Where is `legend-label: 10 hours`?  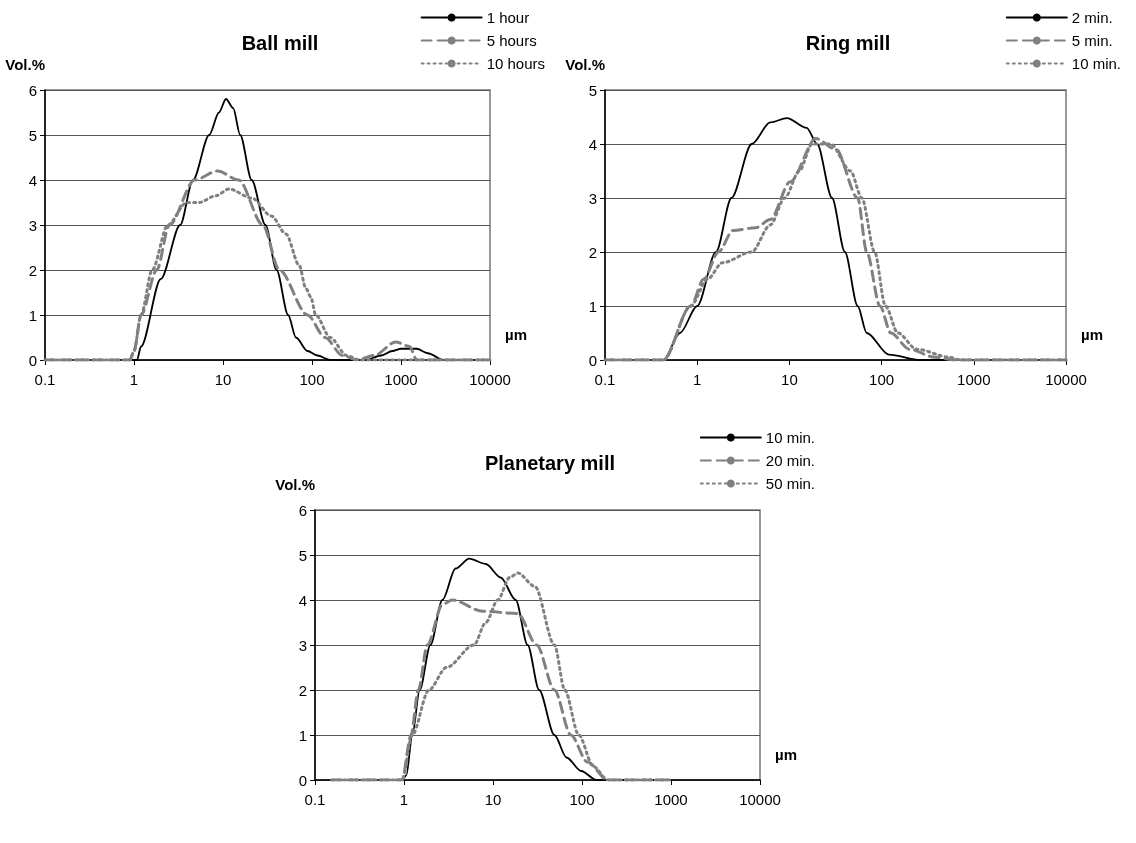 legend-label: 10 hours is located at coordinates (515, 63).